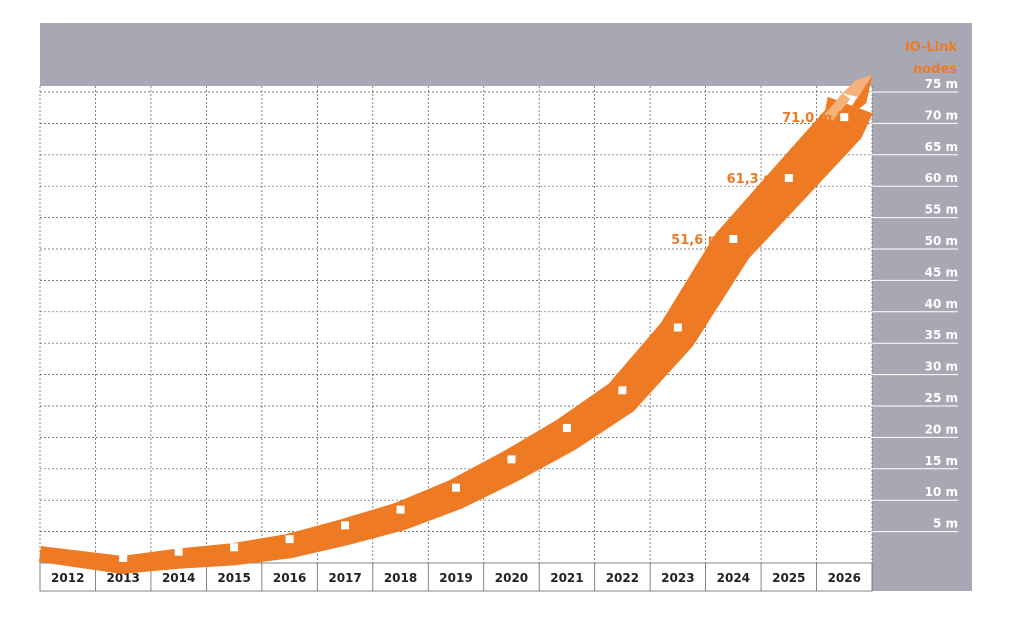 The image size is (1024, 619). I want to click on x-tick-label: 2024, so click(733, 578).